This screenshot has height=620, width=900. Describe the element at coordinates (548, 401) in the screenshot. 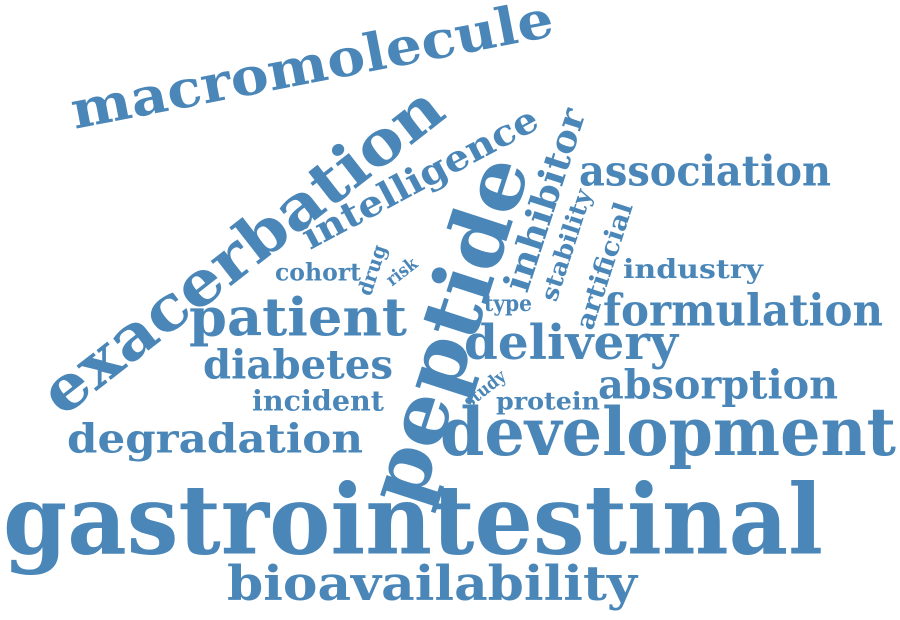

I see `word-protein: protein` at that location.